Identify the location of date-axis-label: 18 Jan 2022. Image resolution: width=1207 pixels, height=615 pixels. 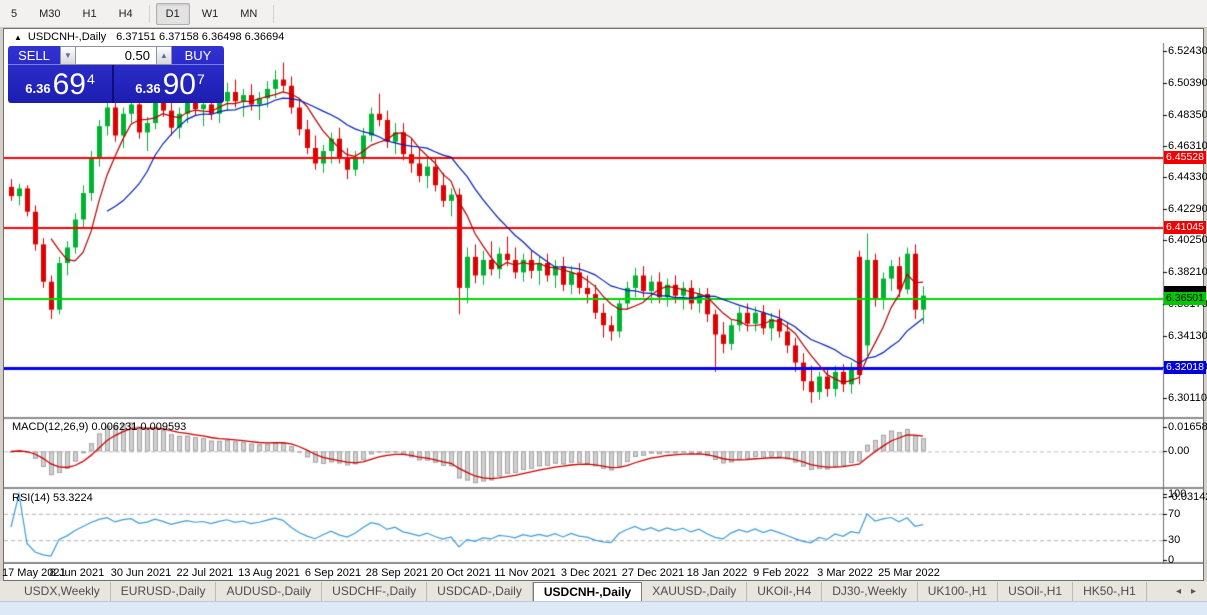
(717, 573).